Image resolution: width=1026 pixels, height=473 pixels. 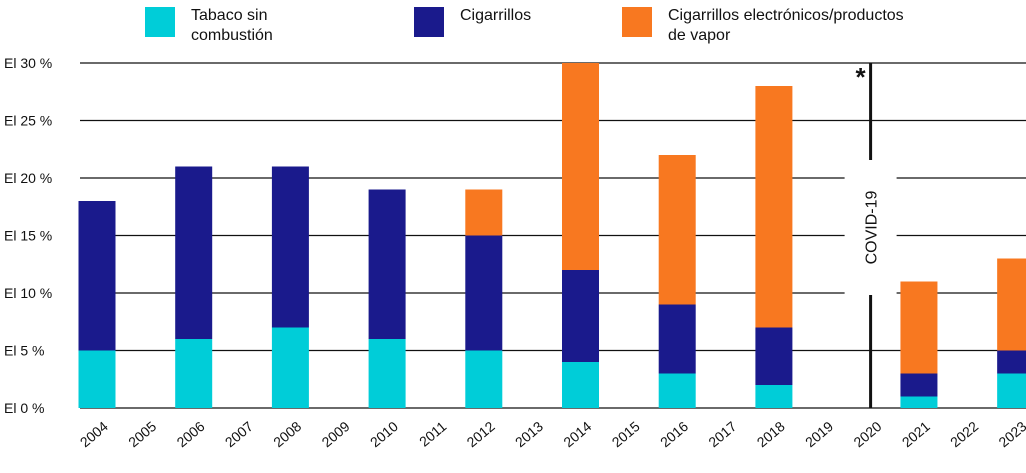 What do you see at coordinates (637, 22) in the screenshot?
I see `legend-swatch-vapor` at bounding box center [637, 22].